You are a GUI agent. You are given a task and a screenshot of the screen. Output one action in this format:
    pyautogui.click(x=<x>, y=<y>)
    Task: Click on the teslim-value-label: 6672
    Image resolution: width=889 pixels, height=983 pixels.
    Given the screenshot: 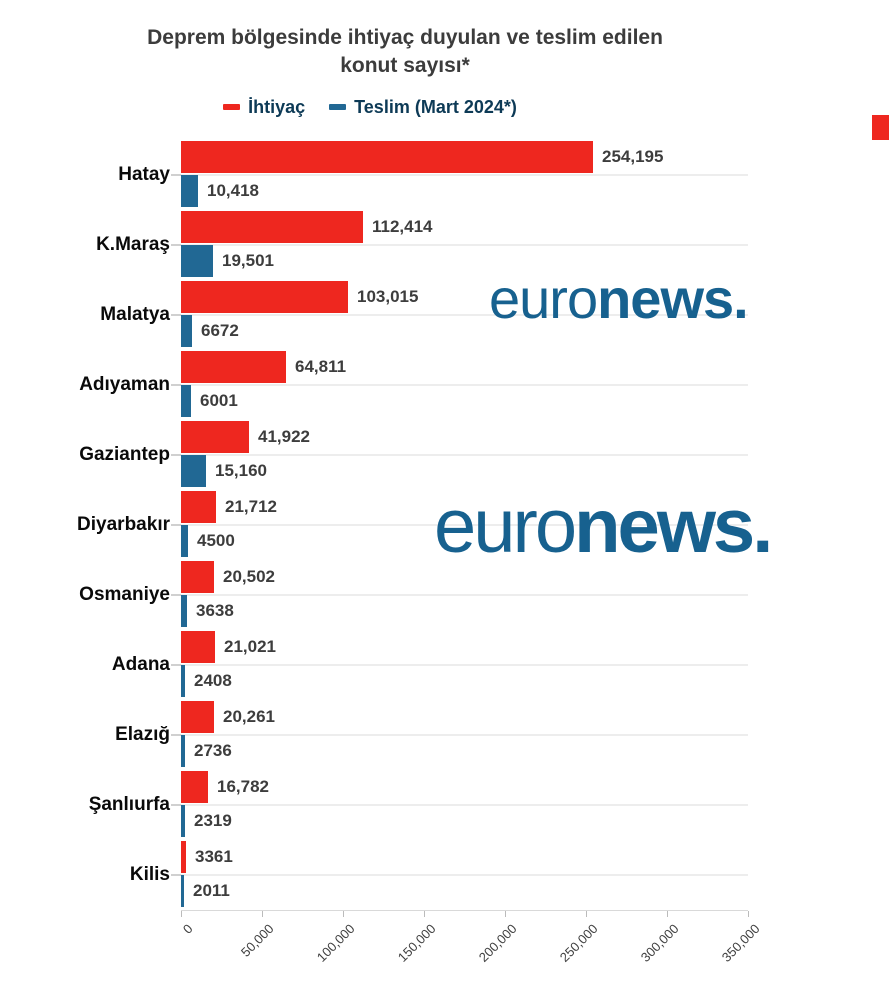 What is the action you would take?
    pyautogui.click(x=220, y=330)
    